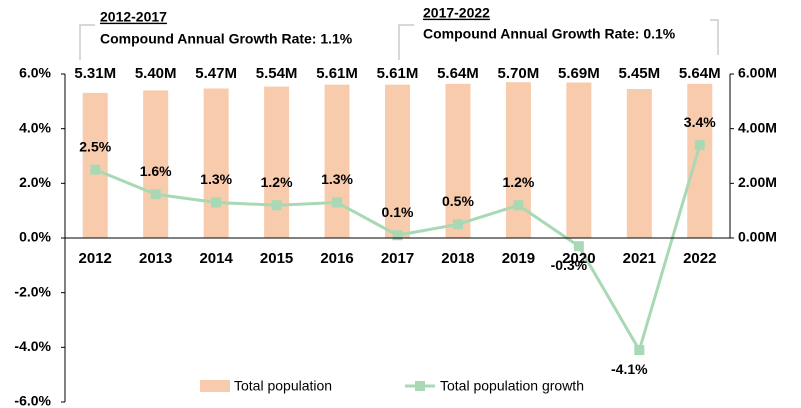  What do you see at coordinates (215, 386) in the screenshot?
I see `legend-swatch` at bounding box center [215, 386].